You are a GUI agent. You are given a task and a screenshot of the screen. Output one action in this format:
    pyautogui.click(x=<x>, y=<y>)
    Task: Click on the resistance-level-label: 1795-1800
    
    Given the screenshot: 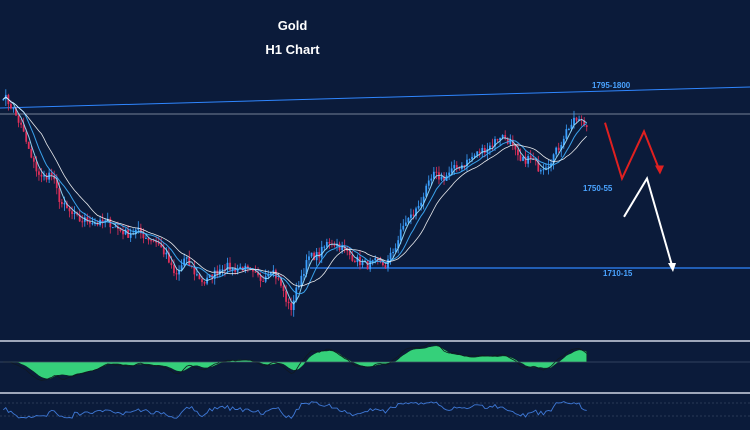 What is the action you would take?
    pyautogui.click(x=611, y=85)
    